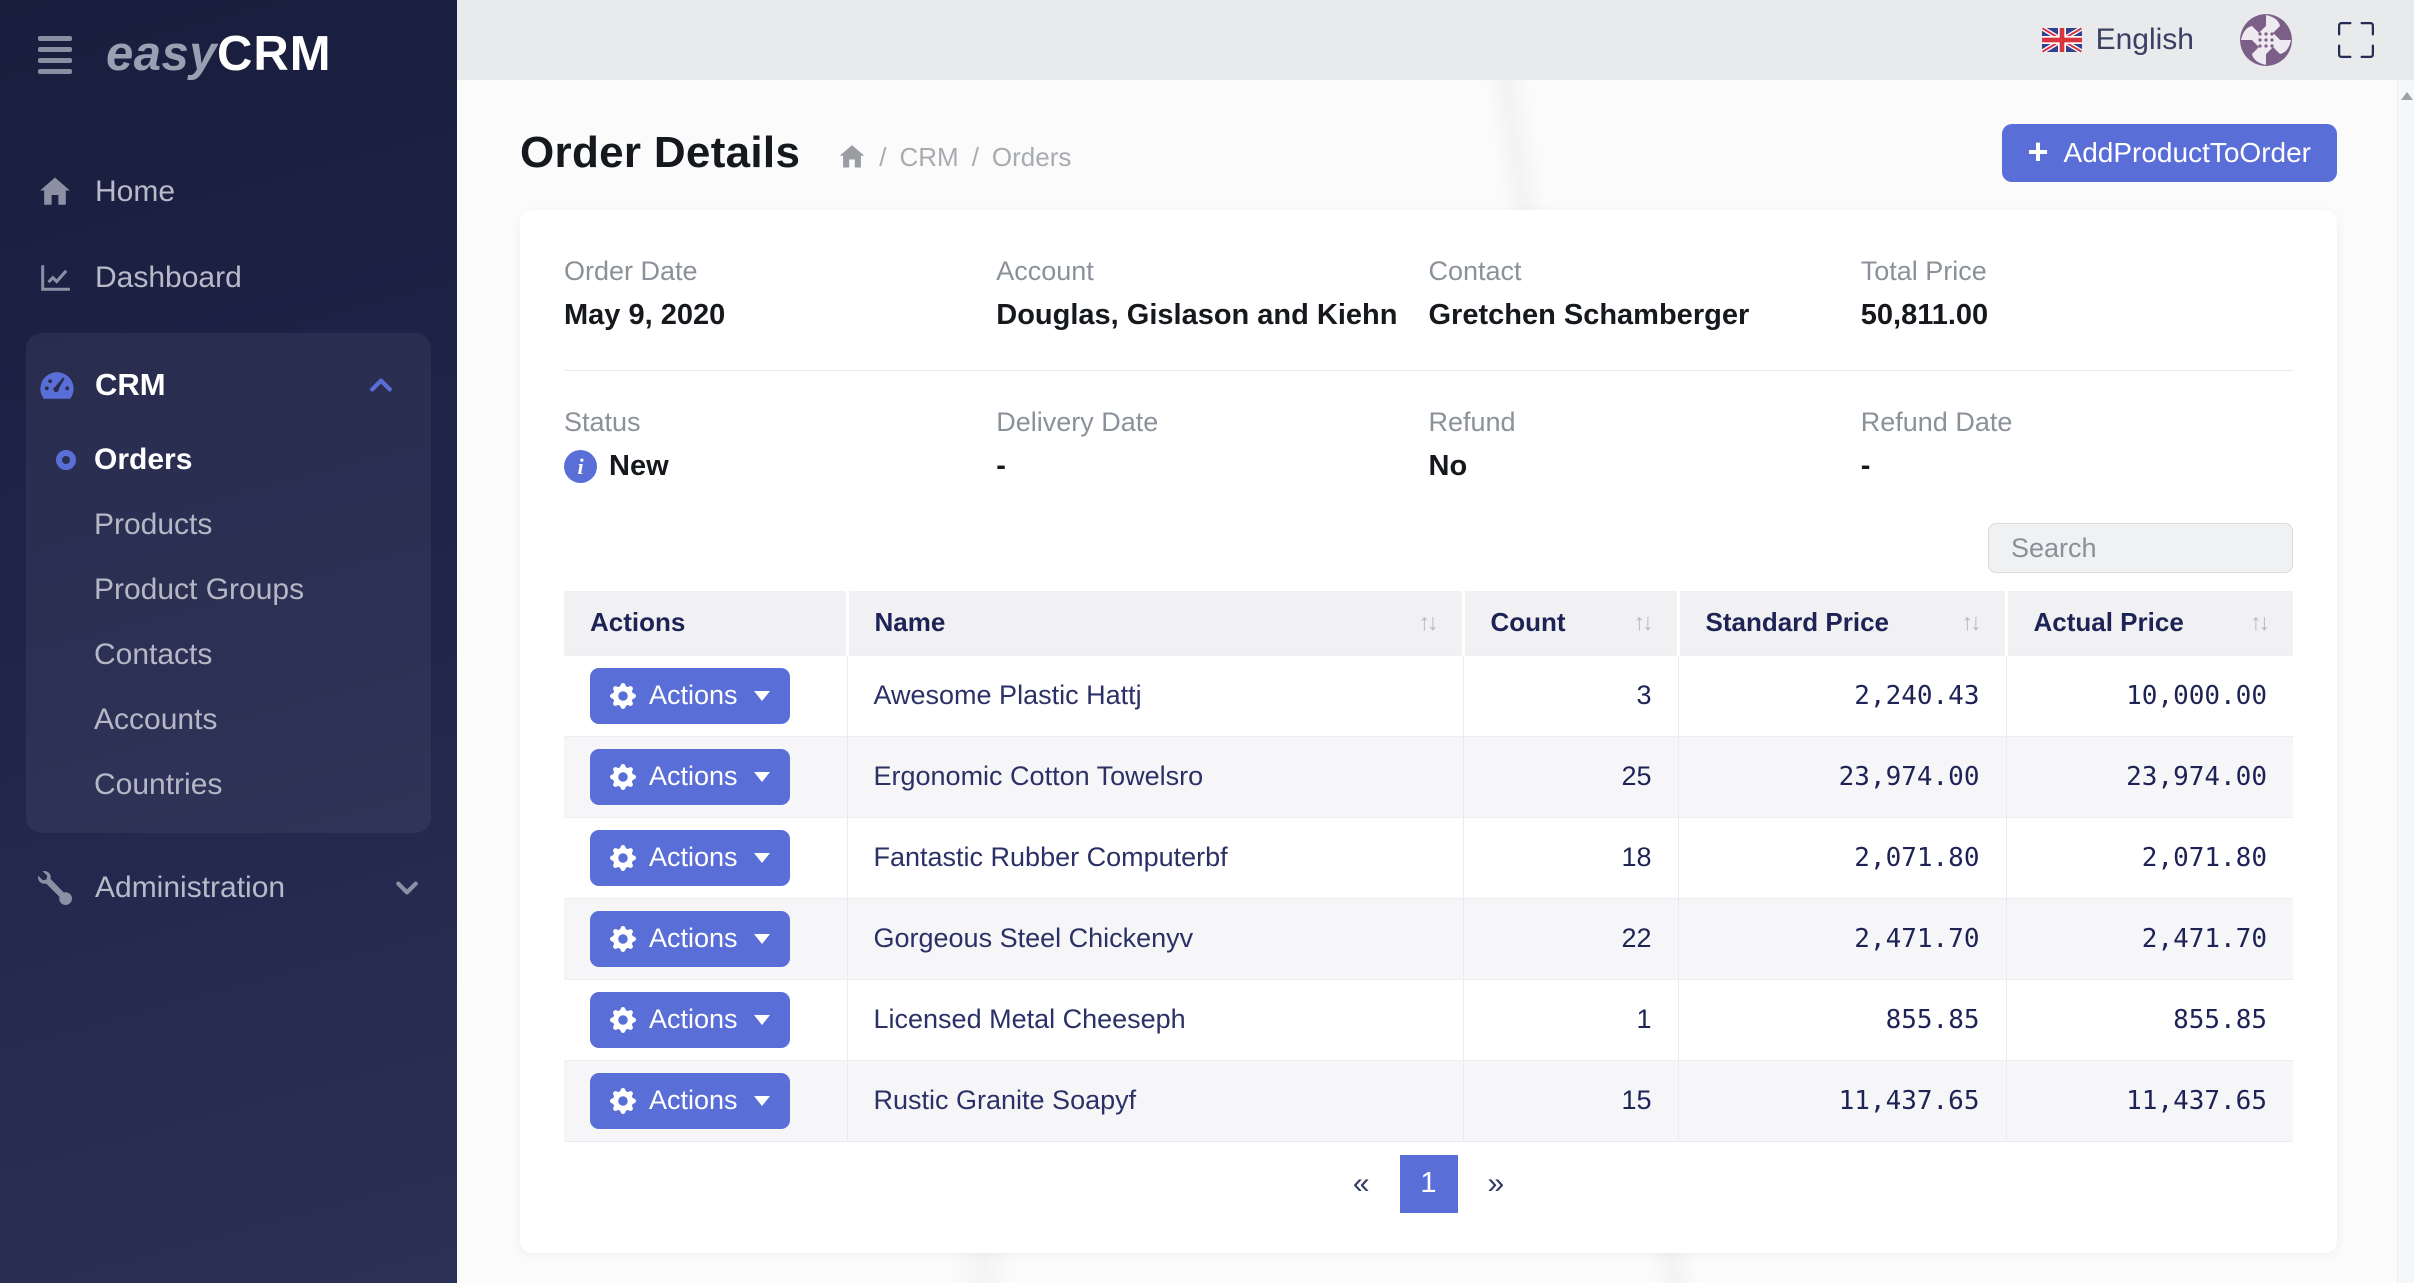 The image size is (2414, 1283). Describe the element at coordinates (1924, 315) in the screenshot. I see `field-value: 50,811.00` at that location.